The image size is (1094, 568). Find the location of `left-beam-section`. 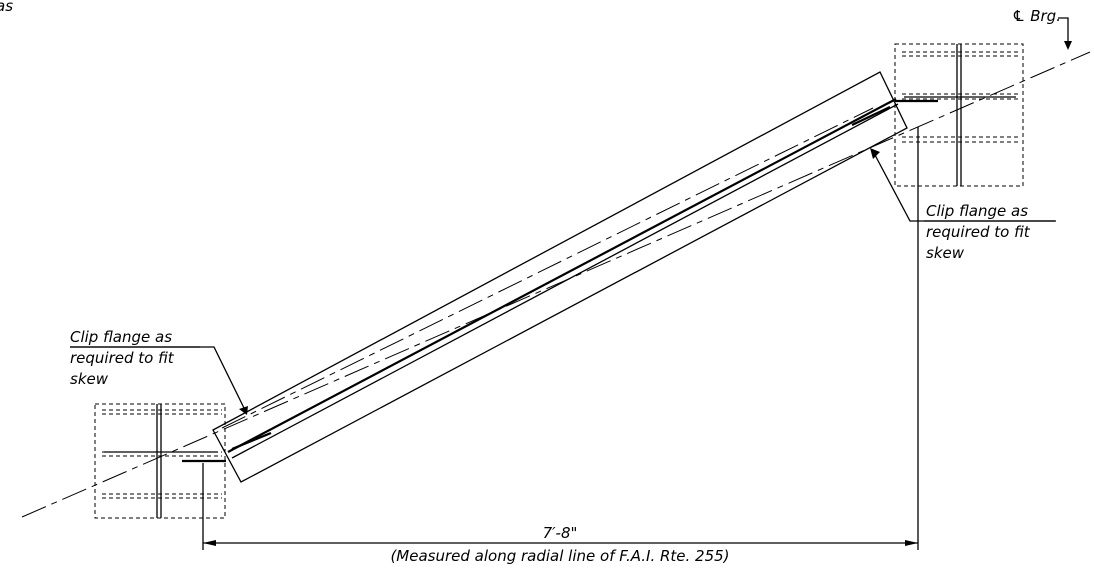

left-beam-section is located at coordinates (160, 461).